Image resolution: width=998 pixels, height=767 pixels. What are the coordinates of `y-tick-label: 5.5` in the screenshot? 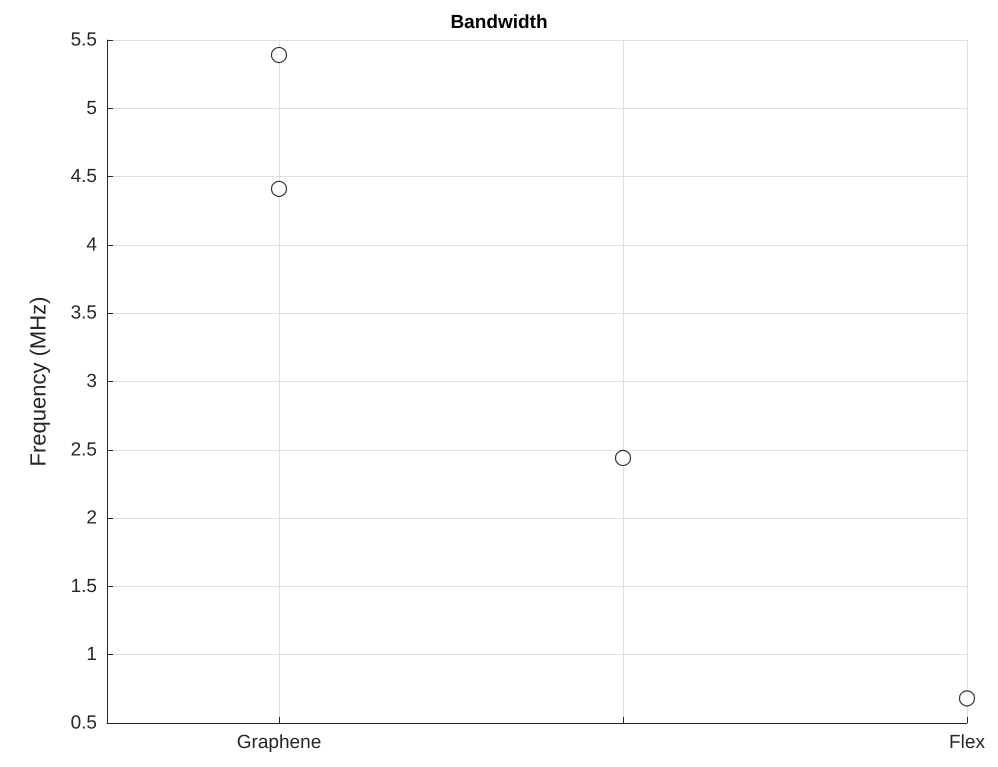 It's located at (83, 40).